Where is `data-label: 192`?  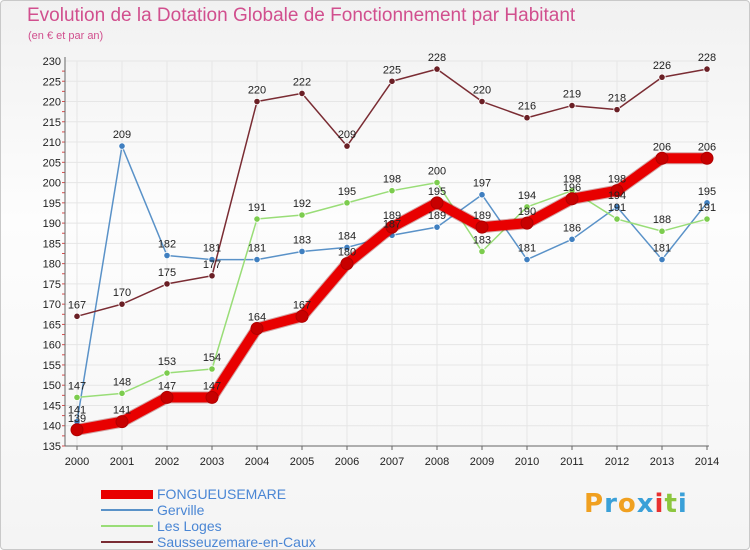
data-label: 192 is located at coordinates (302, 204).